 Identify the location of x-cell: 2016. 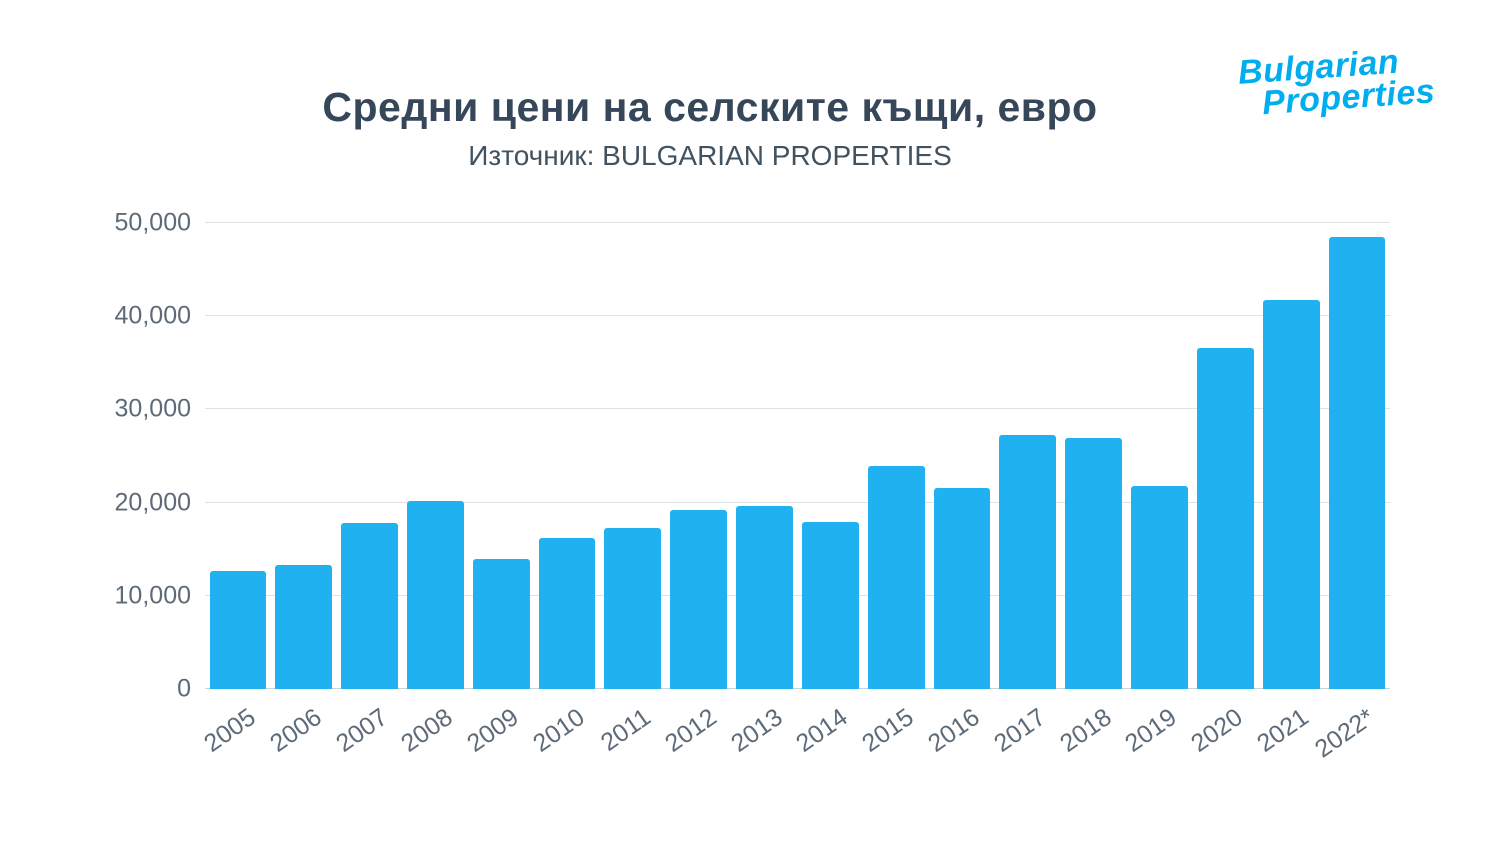
(959, 749).